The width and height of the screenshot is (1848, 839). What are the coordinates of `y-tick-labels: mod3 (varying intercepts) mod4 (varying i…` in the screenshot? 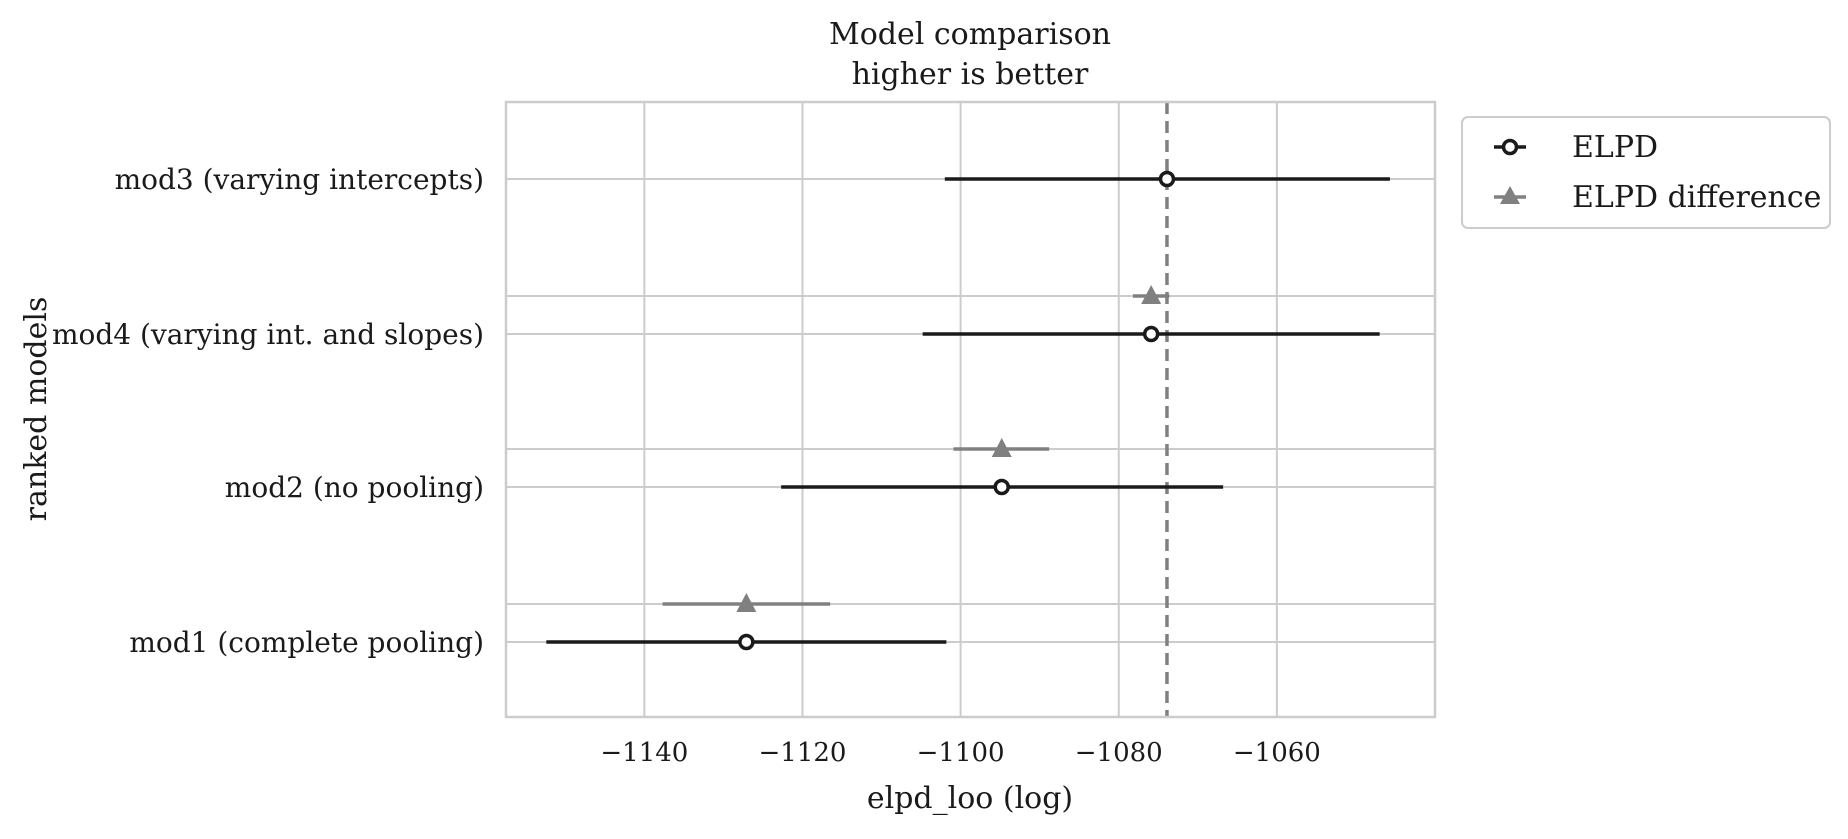 It's located at (268, 411).